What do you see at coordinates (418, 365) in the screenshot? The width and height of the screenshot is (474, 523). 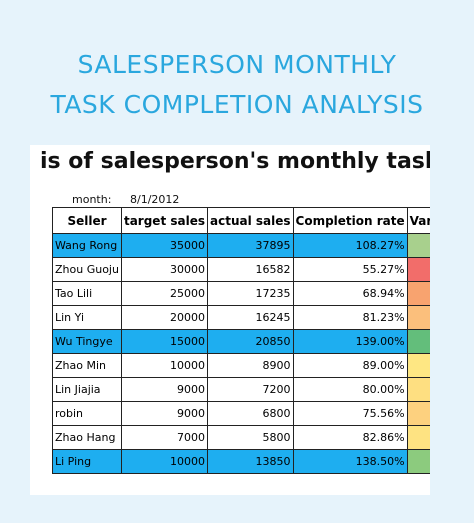 I see `cell: -1100` at bounding box center [418, 365].